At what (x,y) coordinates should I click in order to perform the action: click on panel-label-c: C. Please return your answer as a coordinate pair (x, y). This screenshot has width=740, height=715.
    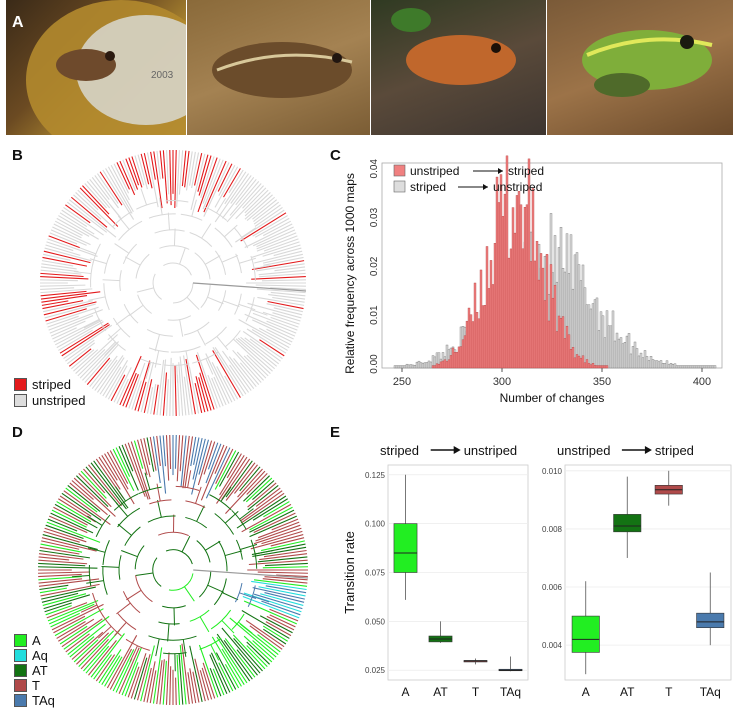
    Looking at the image, I should click on (335, 155).